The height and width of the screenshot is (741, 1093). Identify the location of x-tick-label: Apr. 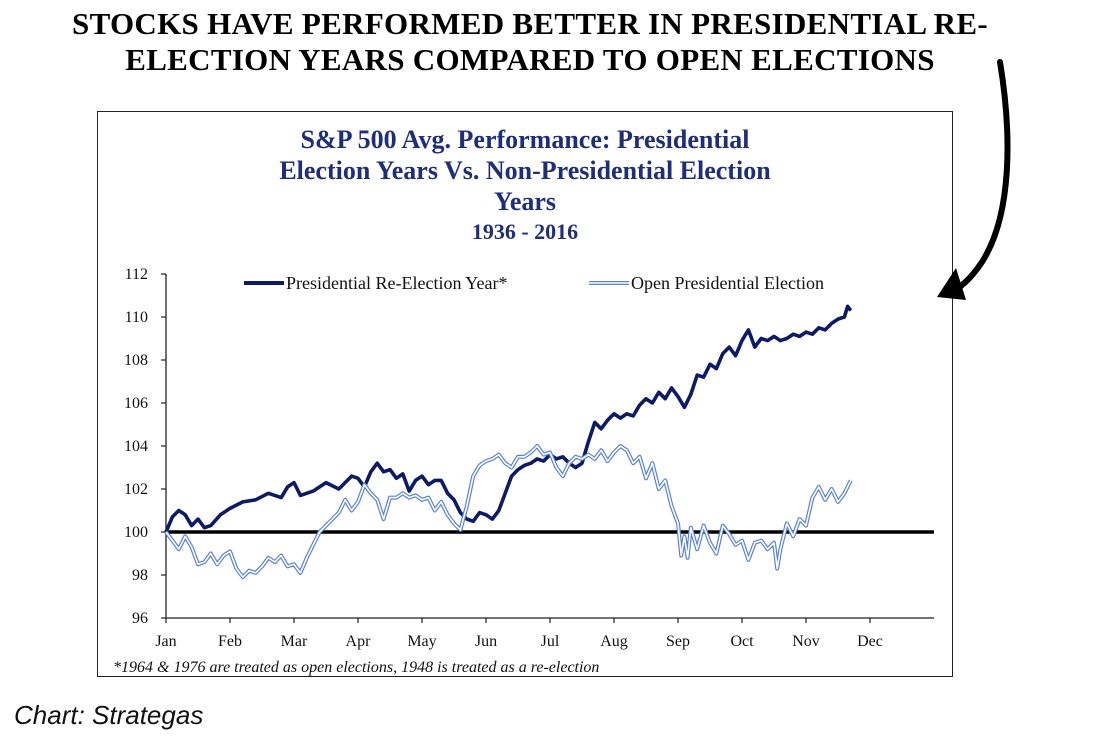
(359, 641).